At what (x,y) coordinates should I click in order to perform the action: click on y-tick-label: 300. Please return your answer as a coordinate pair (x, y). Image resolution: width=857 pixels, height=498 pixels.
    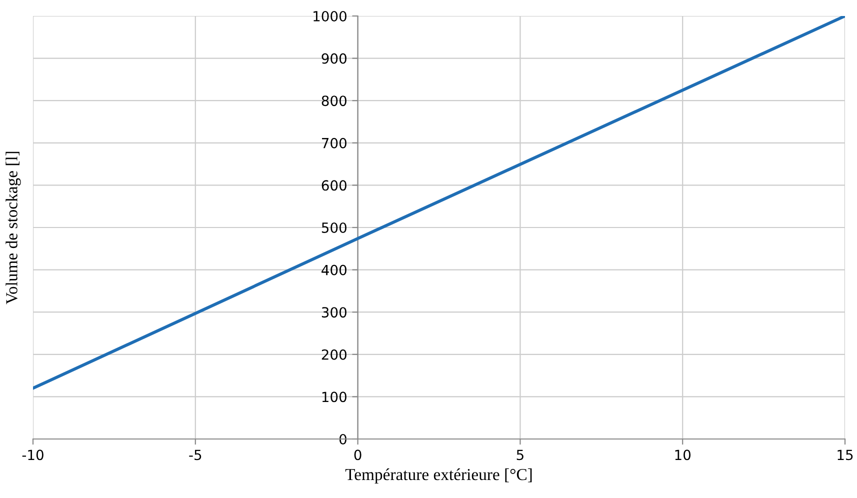
    Looking at the image, I should click on (334, 312).